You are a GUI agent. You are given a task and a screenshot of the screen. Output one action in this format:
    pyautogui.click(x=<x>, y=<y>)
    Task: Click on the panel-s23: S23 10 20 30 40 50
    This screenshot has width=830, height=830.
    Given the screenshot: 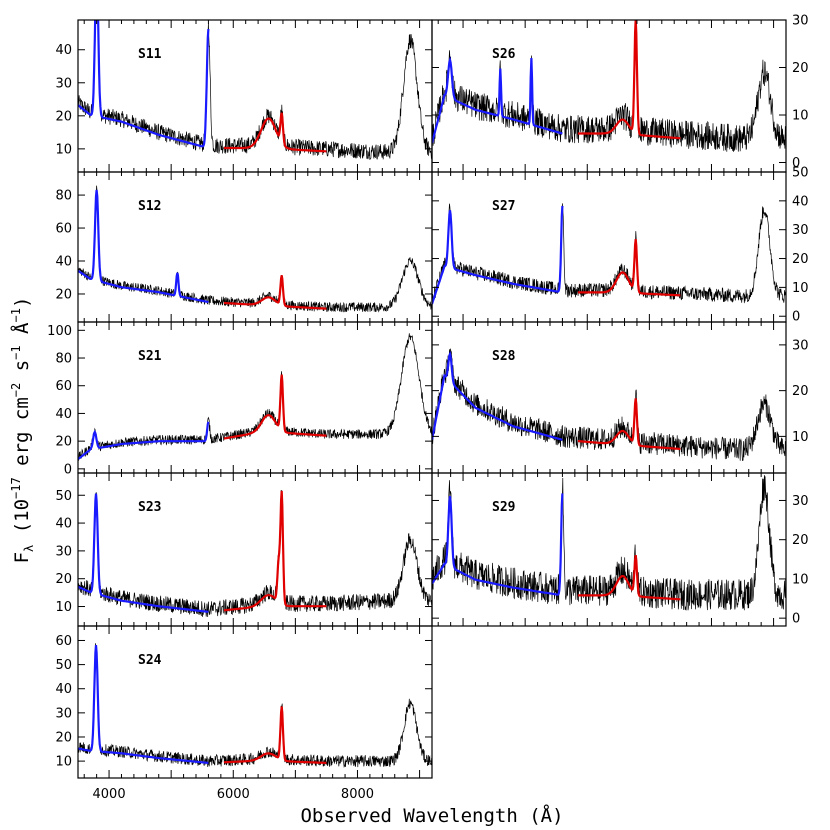 What is the action you would take?
    pyautogui.click(x=244, y=549)
    